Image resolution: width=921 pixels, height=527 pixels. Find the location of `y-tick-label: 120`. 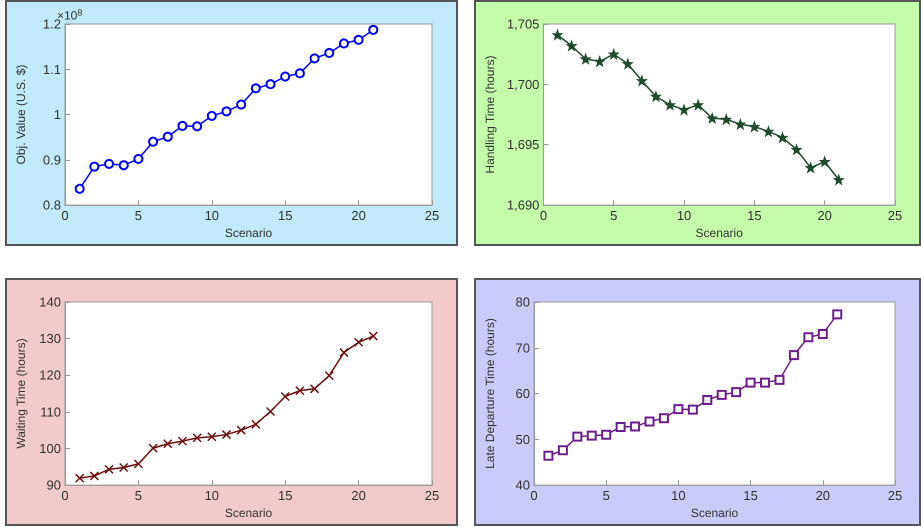

y-tick-label: 120 is located at coordinates (50, 375).